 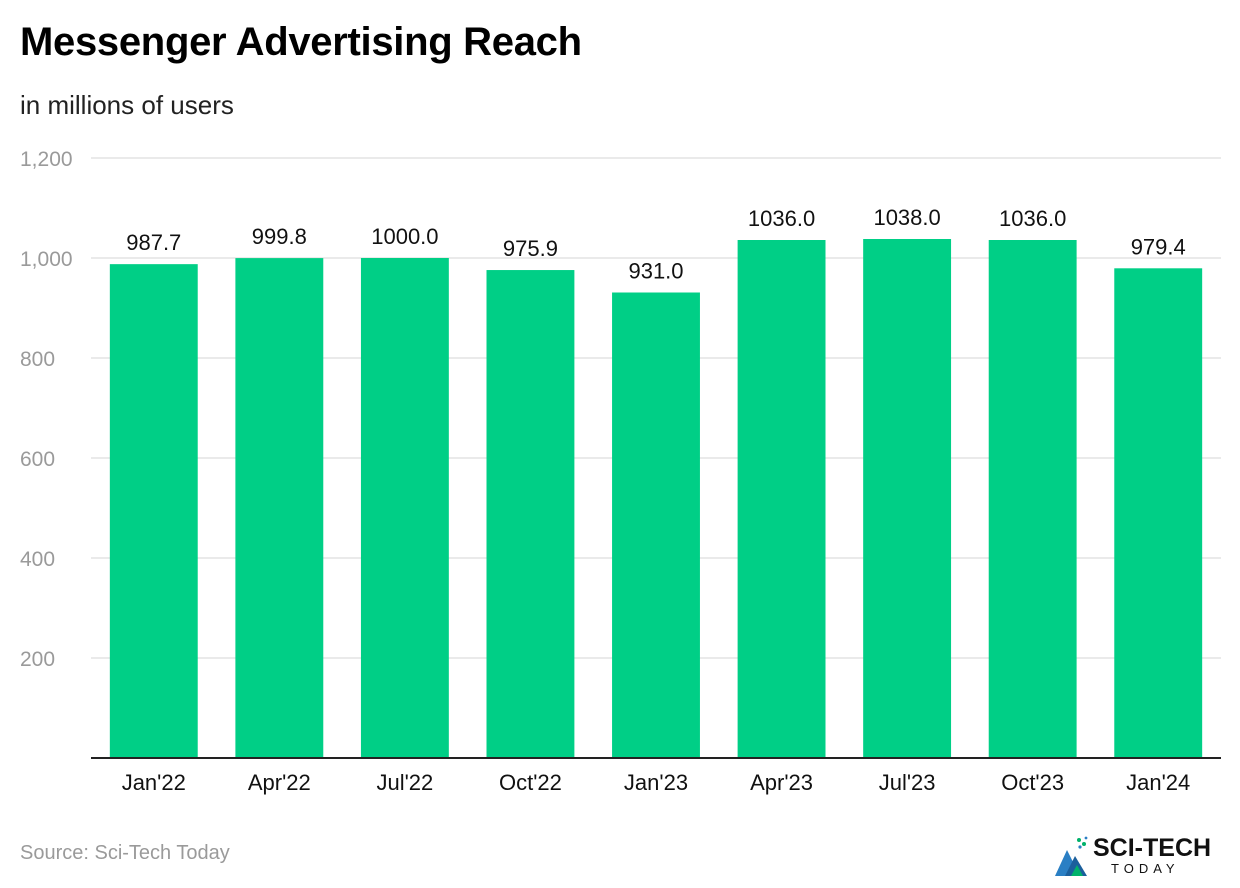 What do you see at coordinates (46, 409) in the screenshot?
I see `y-axis-ticks: 200 400 600 800 1,000 1,200` at bounding box center [46, 409].